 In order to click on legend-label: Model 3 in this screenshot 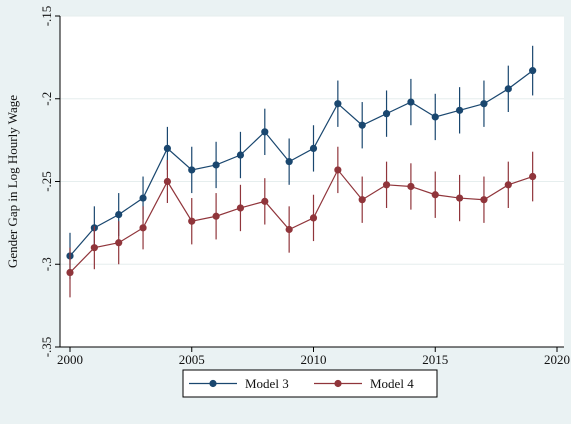, I will do `click(267, 383)`.